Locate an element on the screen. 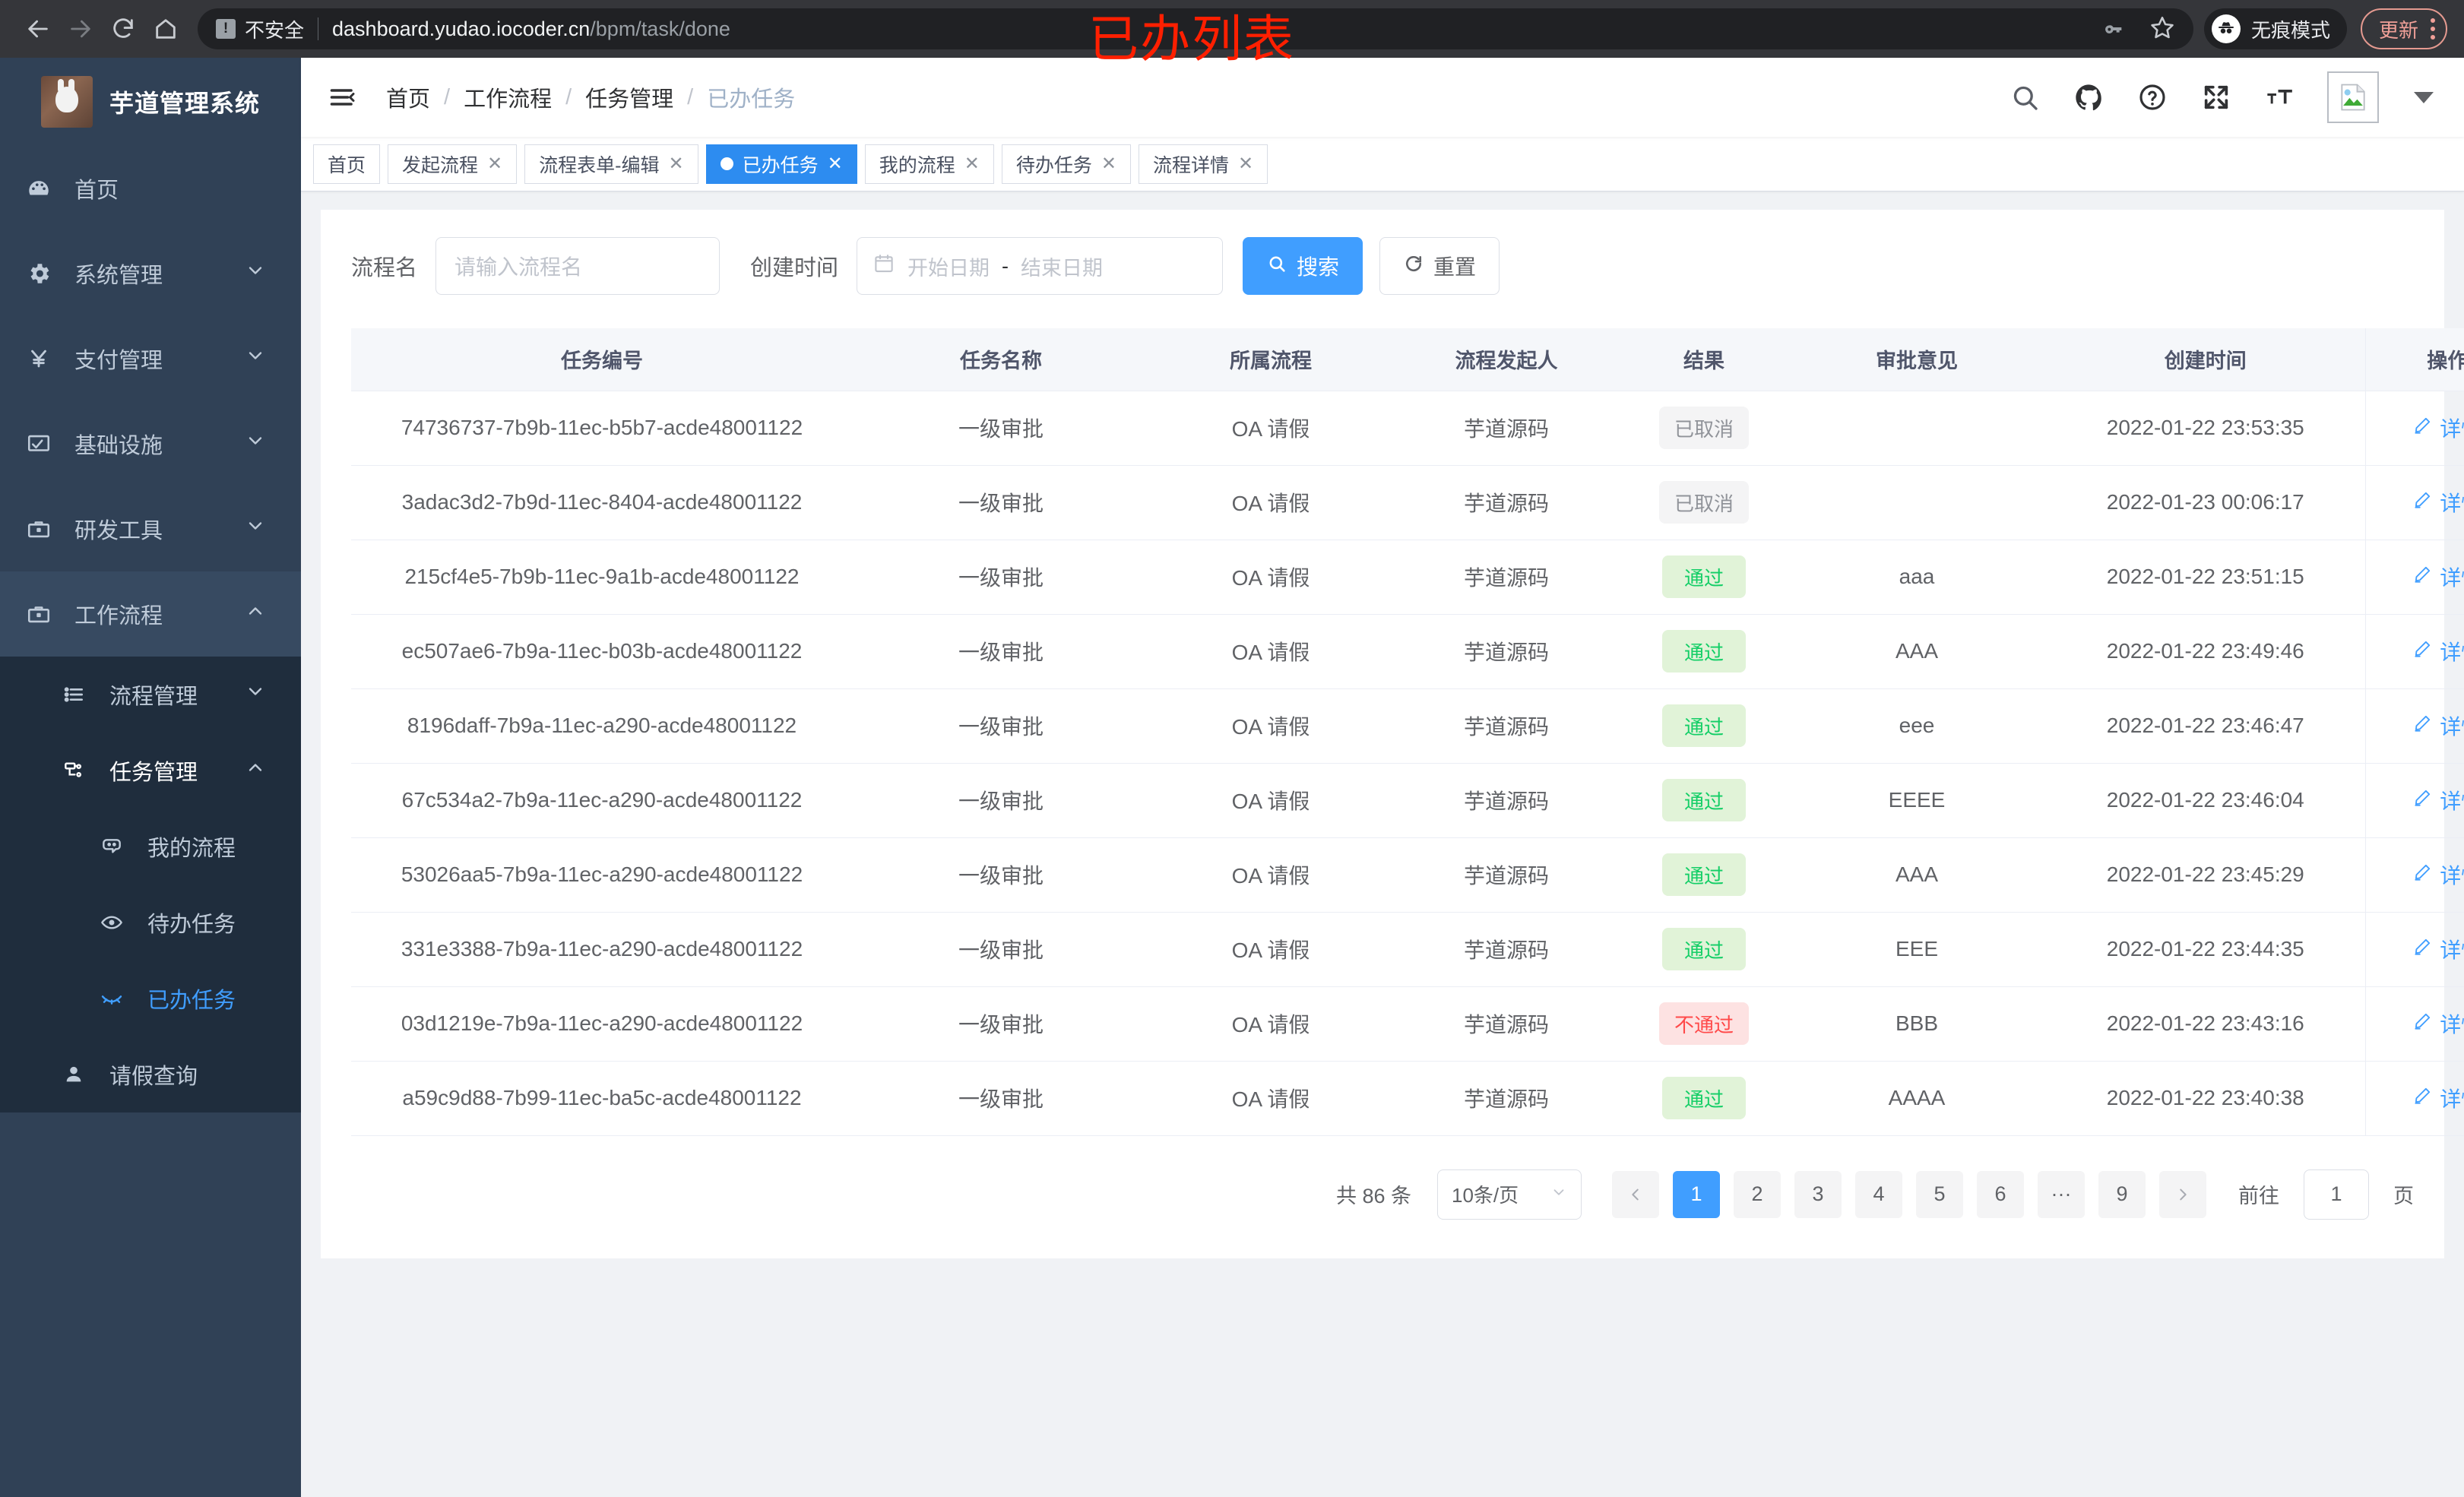 The image size is (2464, 1497). sidebar-item-infrastructure: 基础设施 is located at coordinates (150, 443).